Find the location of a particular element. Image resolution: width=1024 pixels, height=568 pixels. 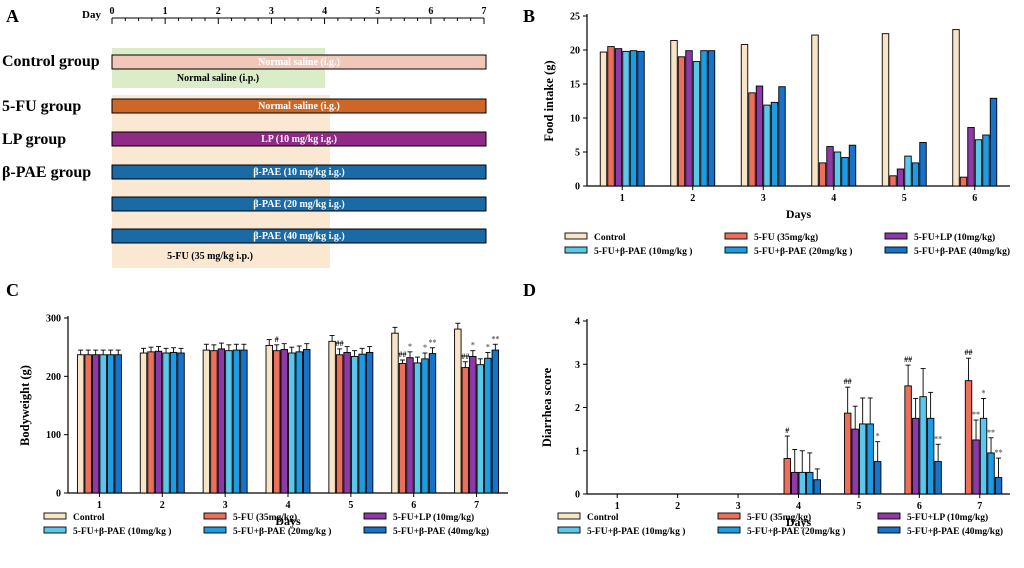

significance-mark-day-6-pae20: * is located at coordinates (425, 347).